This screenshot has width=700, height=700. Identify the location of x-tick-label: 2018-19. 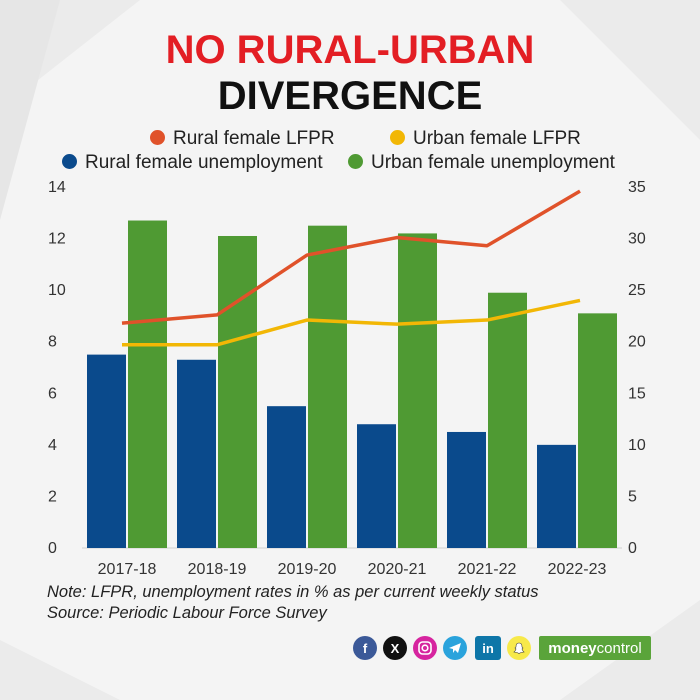
(217, 569).